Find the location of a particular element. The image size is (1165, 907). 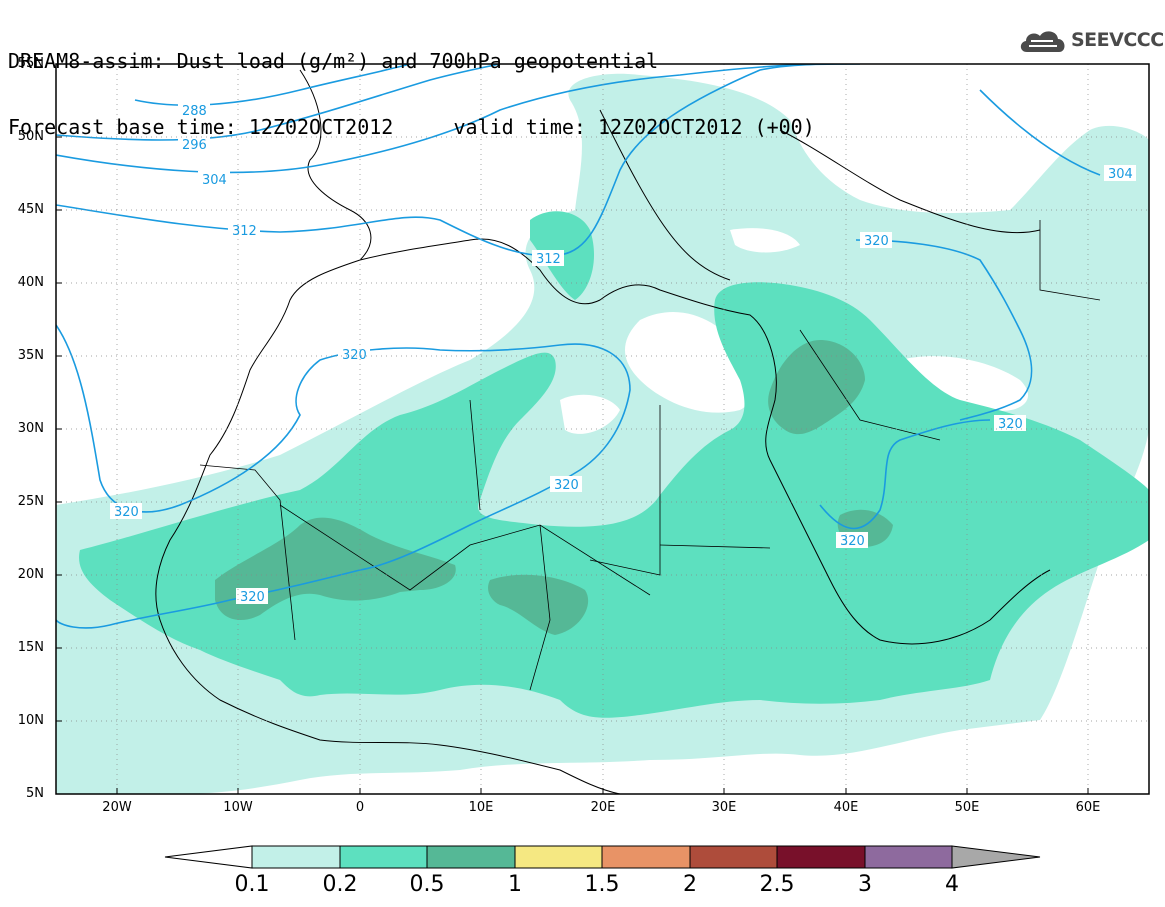

lat-label-55n: 55N is located at coordinates (30, 63).